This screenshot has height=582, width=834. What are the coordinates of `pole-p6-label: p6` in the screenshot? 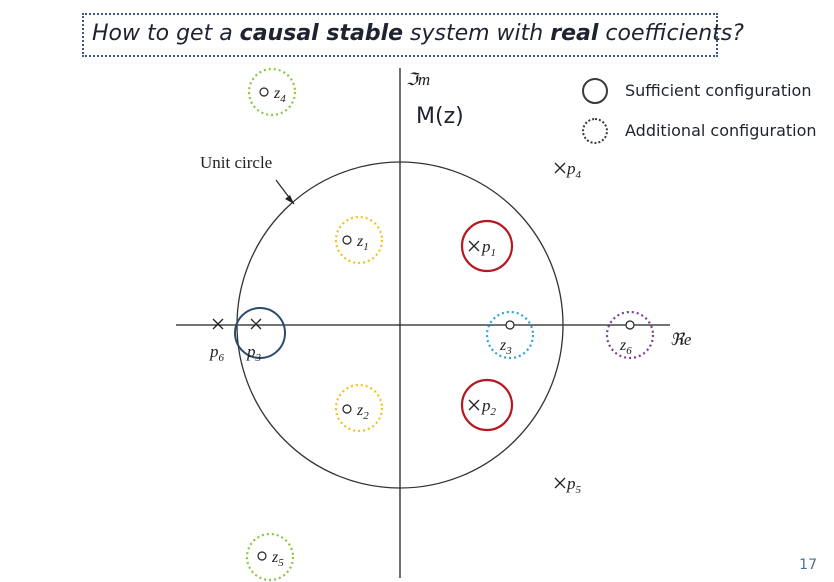 It's located at (217, 353).